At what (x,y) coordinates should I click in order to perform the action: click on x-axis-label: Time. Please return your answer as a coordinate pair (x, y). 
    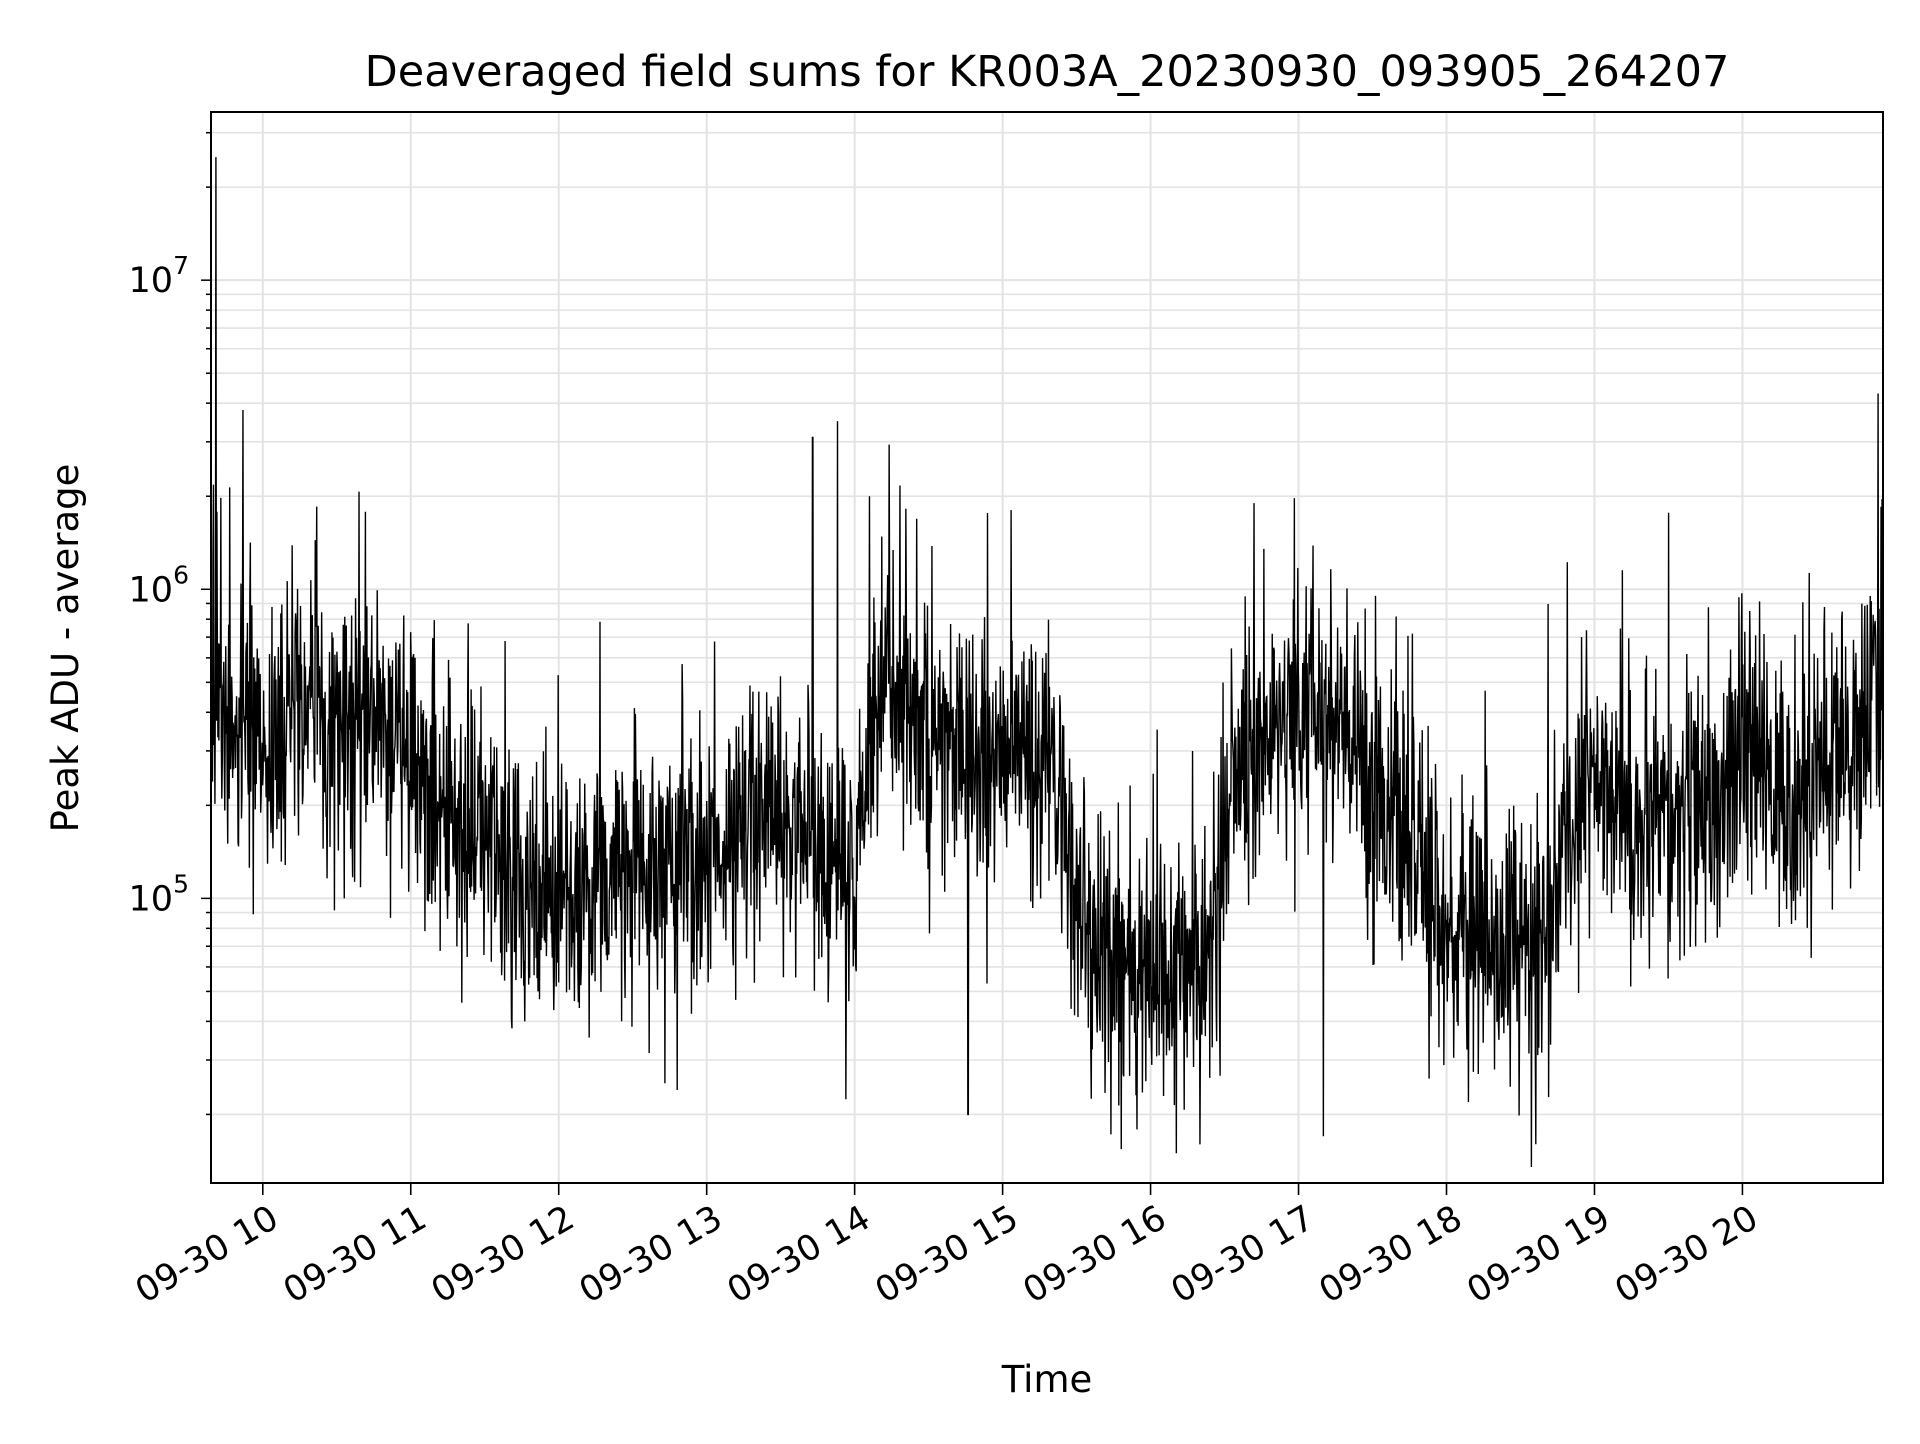
    Looking at the image, I should click on (1047, 1379).